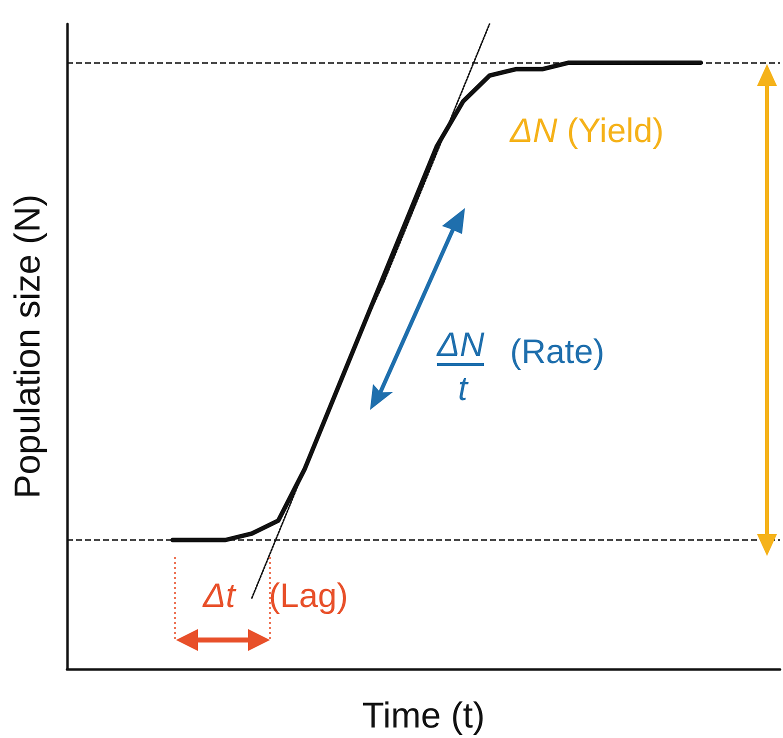 The image size is (783, 738). Describe the element at coordinates (587, 131) in the screenshot. I see `annotation: ΔN (Yield)` at that location.